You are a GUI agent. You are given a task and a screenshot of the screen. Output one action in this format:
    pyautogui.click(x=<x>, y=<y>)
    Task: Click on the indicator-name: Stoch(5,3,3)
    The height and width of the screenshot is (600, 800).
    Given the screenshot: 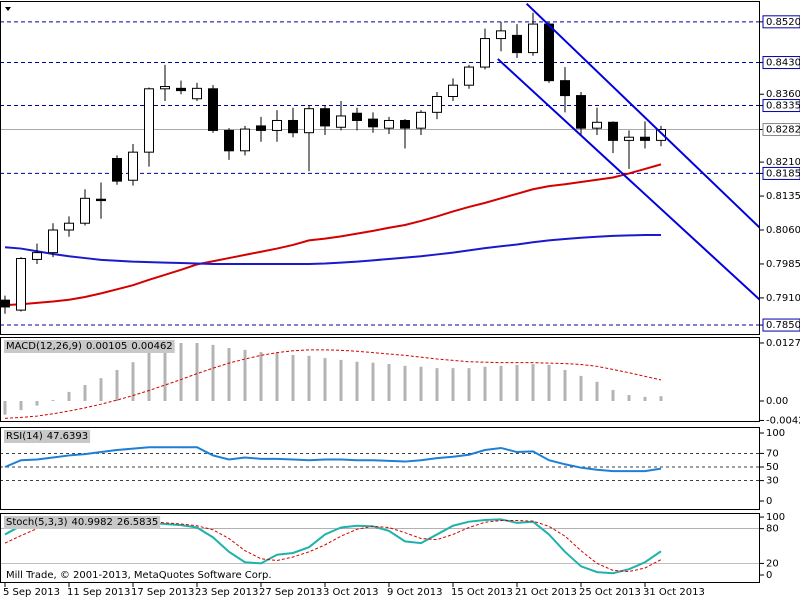 What is the action you would take?
    pyautogui.click(x=37, y=522)
    